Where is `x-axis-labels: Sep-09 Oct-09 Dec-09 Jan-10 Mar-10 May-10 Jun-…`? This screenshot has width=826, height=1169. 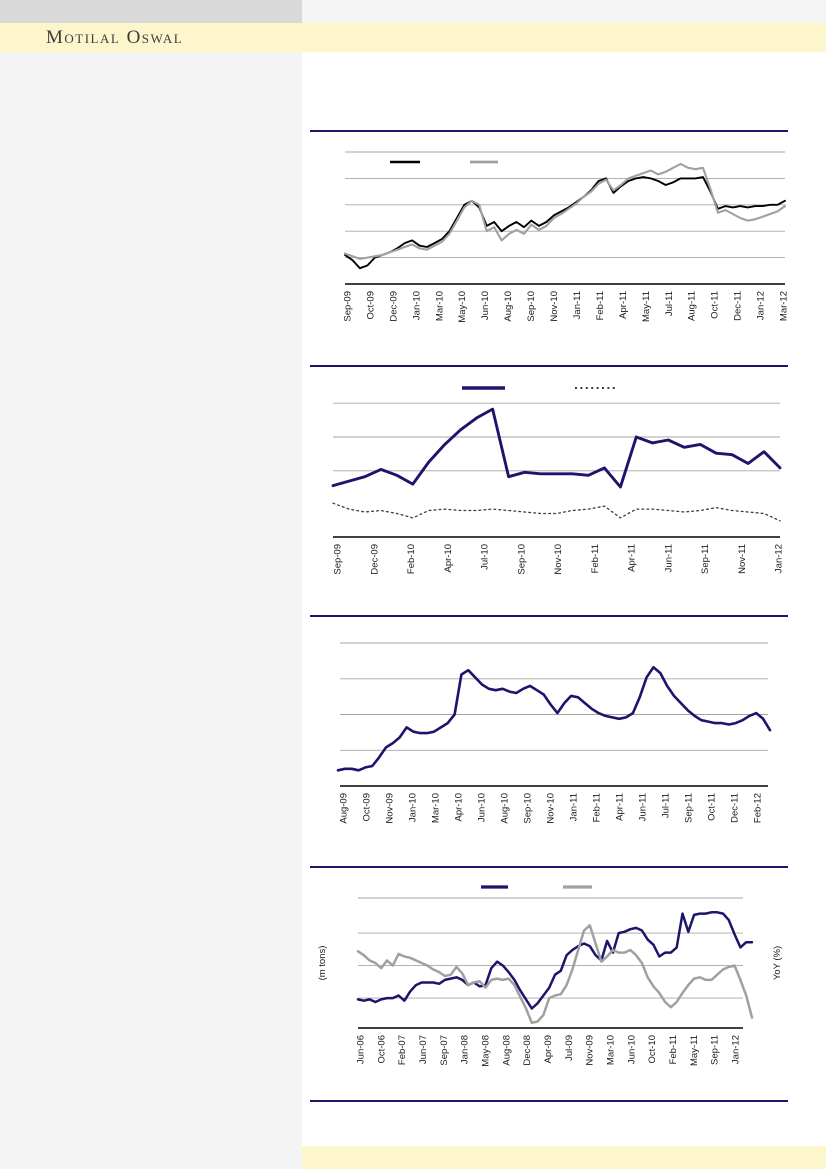
x-axis-labels: Sep-09 Oct-09 Dec-09 Jan-10 Mar-10 May-10 Jun-… is located at coordinates (566, 307).